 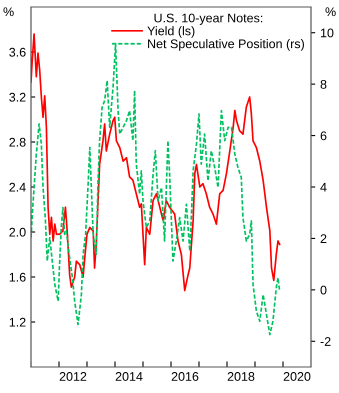 What do you see at coordinates (323, 290) in the screenshot?
I see `y2-tick-label: 0` at bounding box center [323, 290].